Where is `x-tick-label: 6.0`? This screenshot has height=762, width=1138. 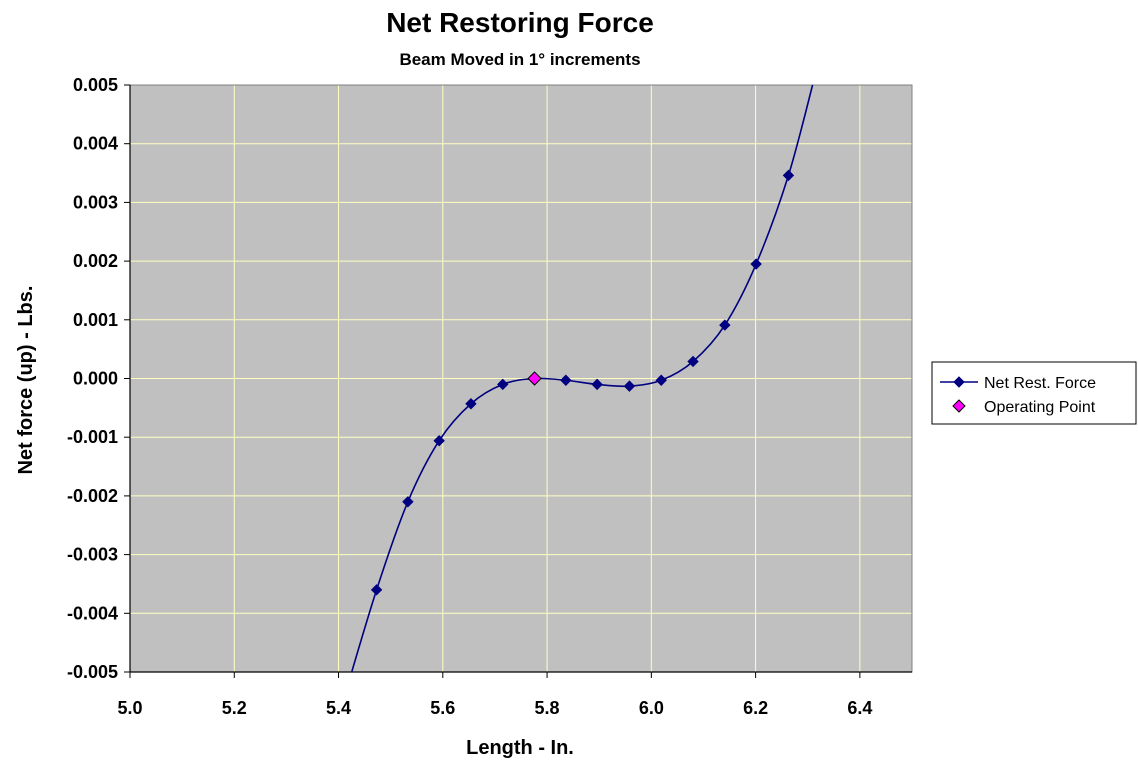
x-tick-label: 6.0 is located at coordinates (651, 708).